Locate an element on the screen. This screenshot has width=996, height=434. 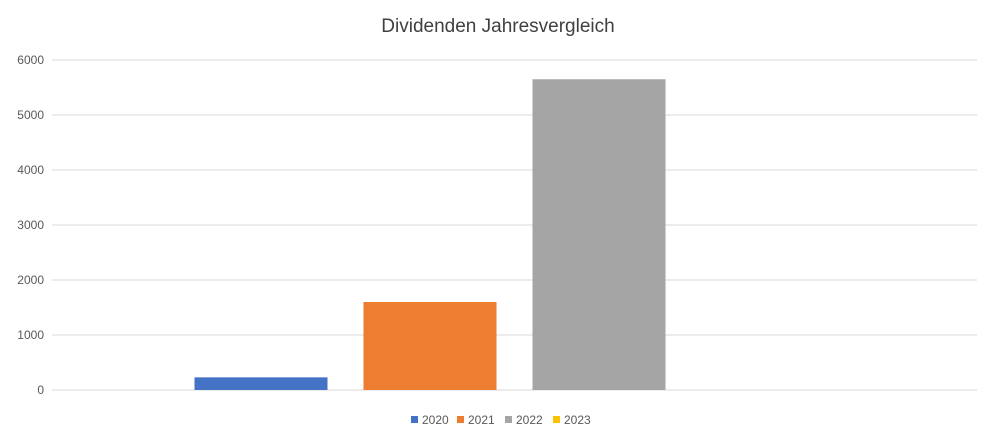
legend-item-2021: 2021 is located at coordinates (476, 420).